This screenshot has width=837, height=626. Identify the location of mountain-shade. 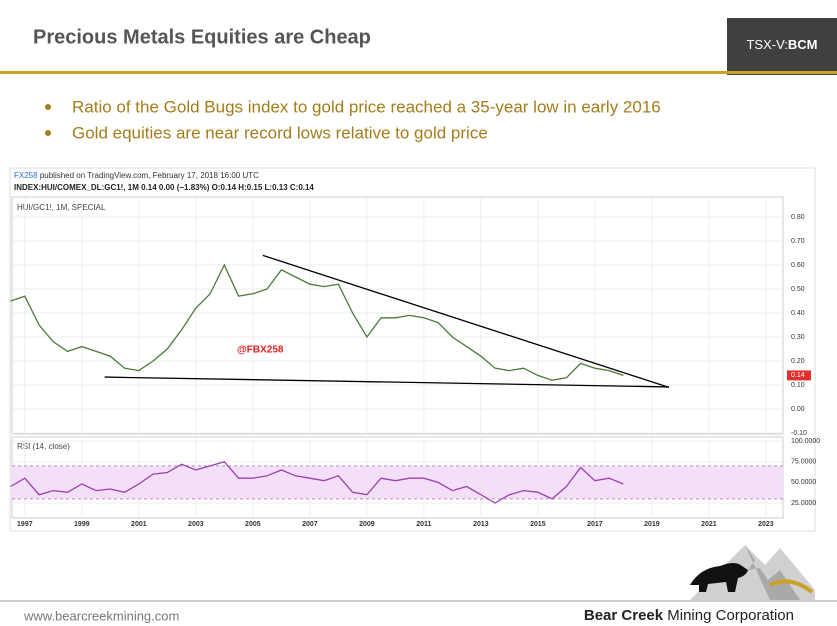
(772, 572).